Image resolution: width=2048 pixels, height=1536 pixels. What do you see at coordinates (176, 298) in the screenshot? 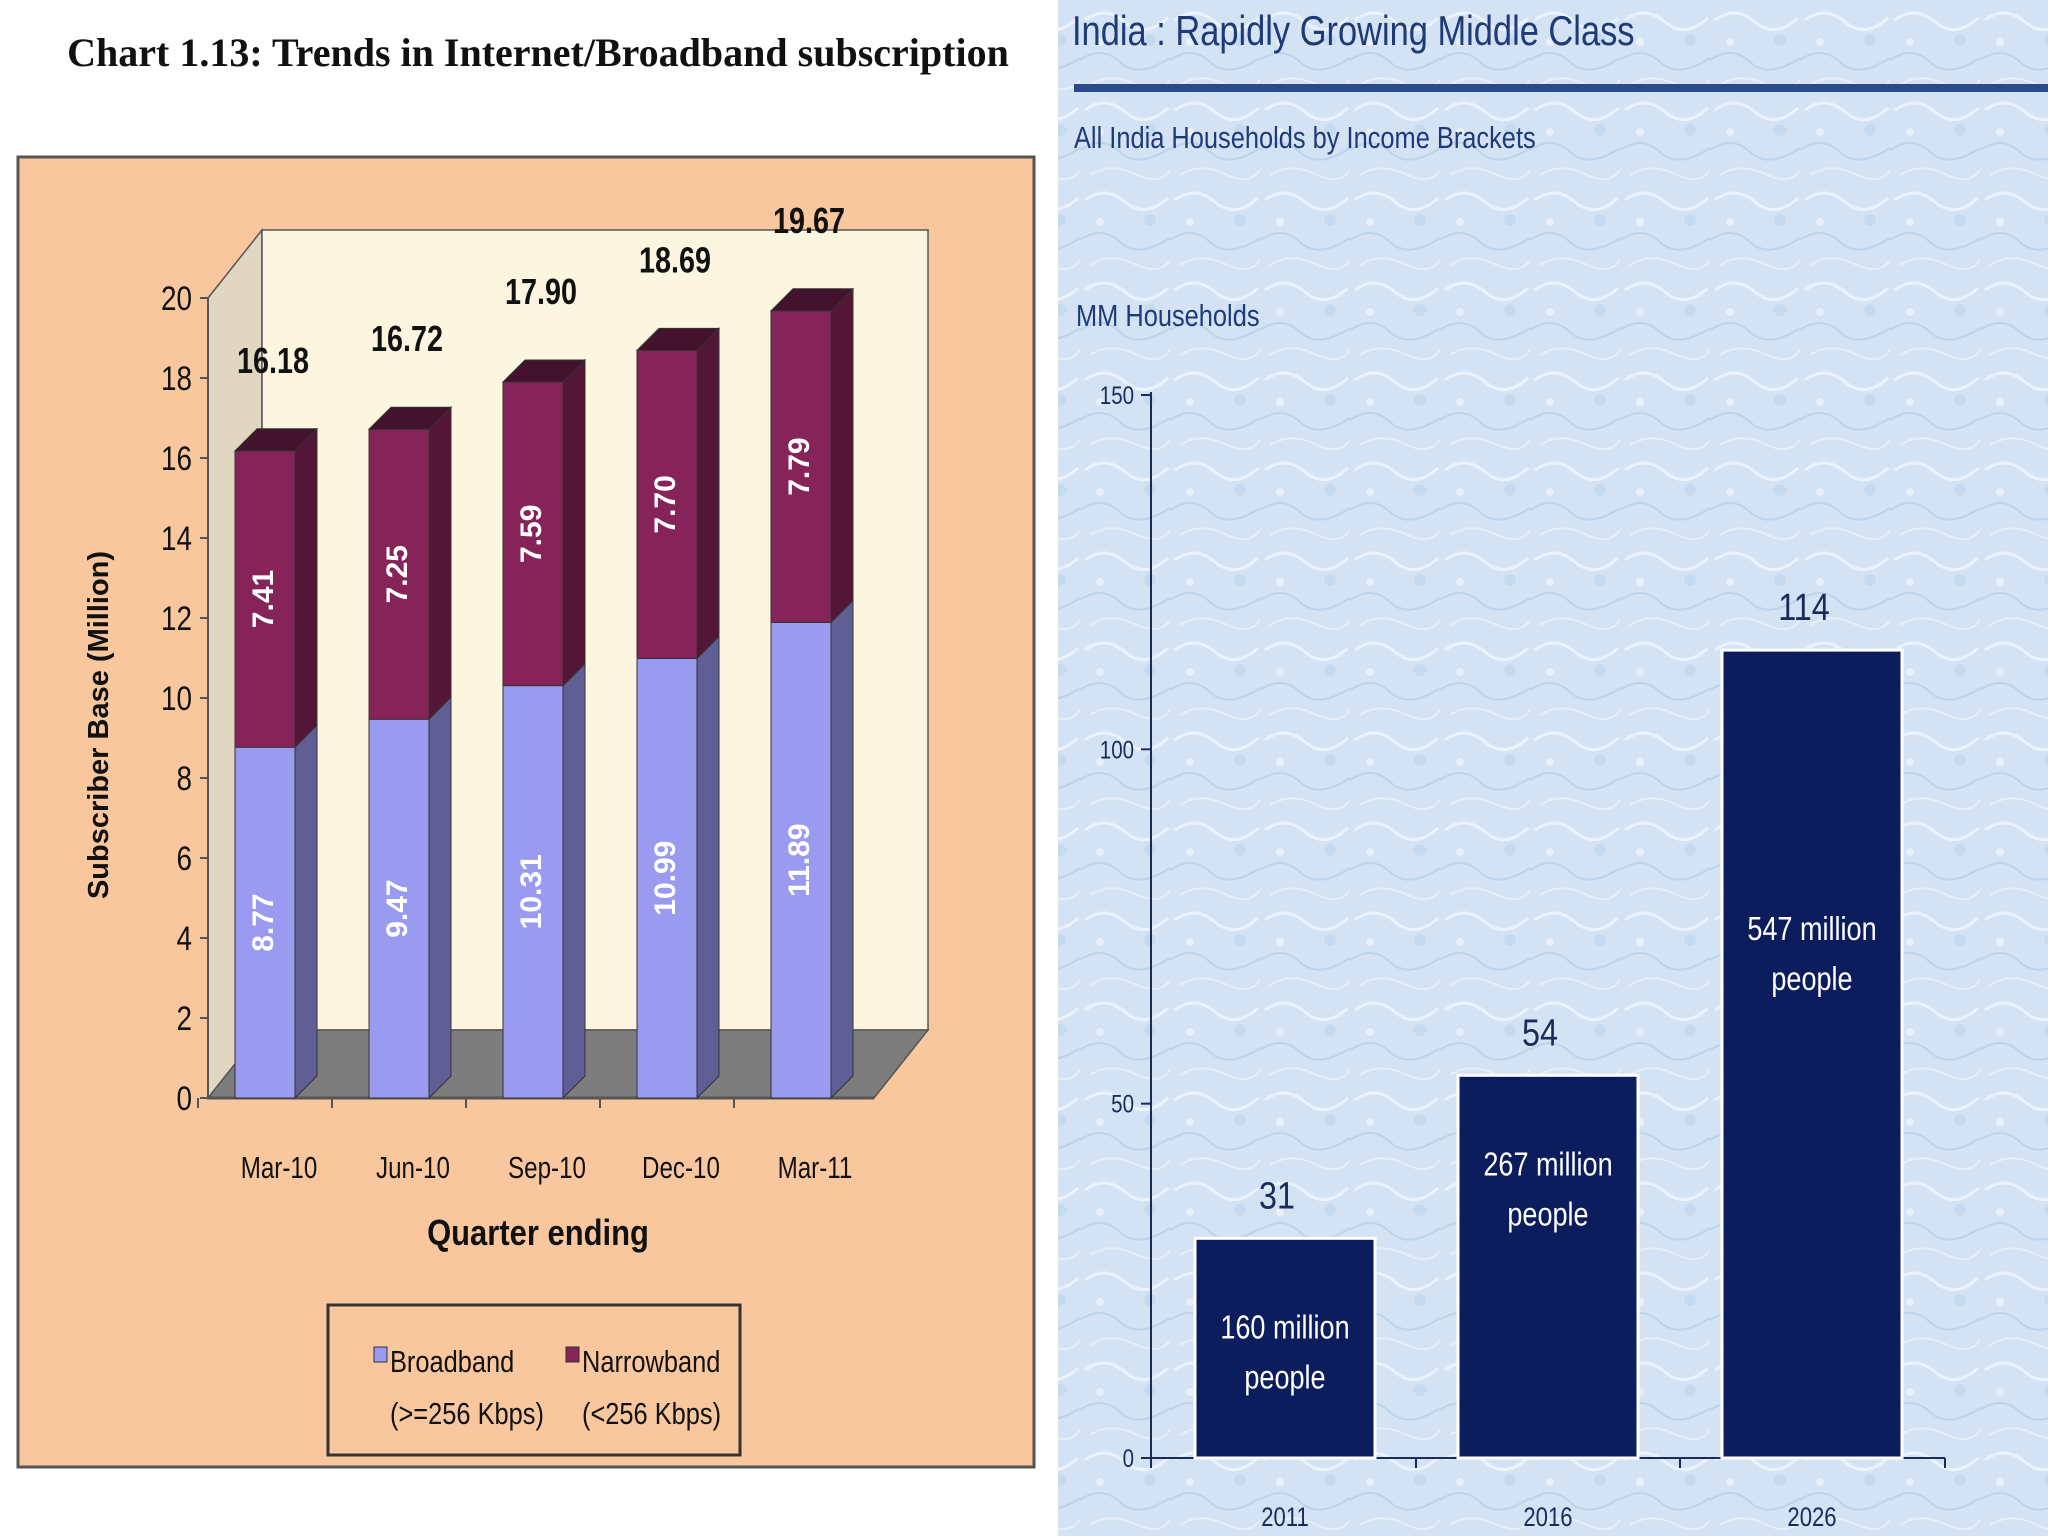
I see `y-tick-label: 20` at bounding box center [176, 298].